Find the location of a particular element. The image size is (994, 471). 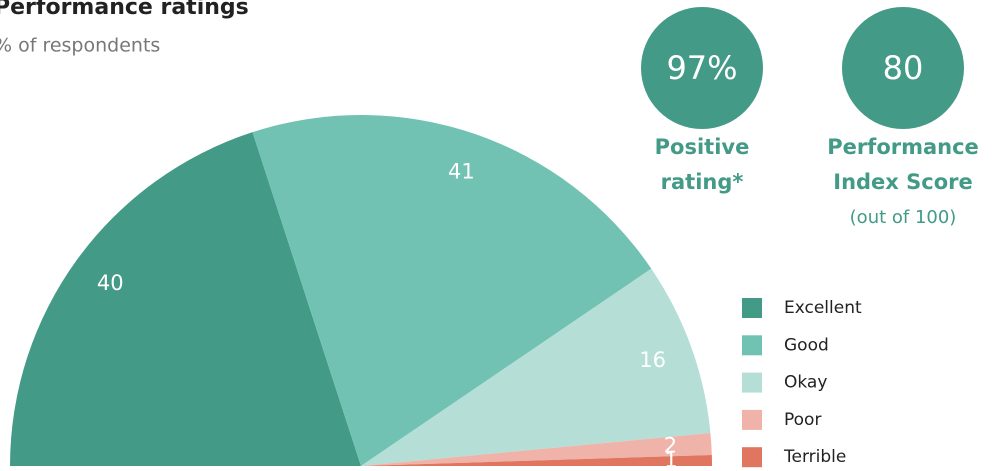

chart-subtitle: % of respondents is located at coordinates (80, 46).